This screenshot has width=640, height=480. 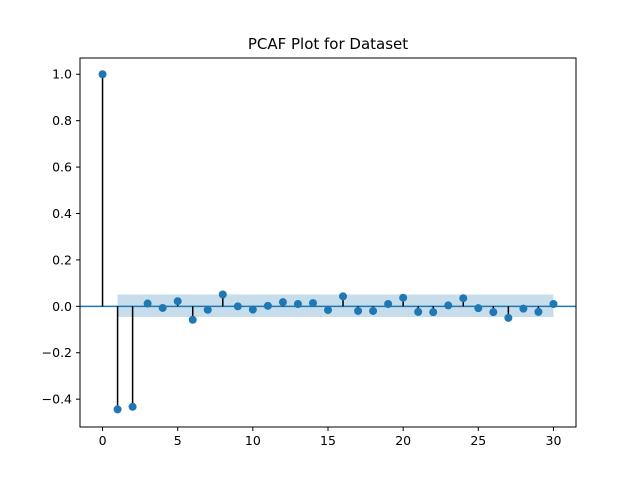 I want to click on x-tick-label-20: 20, so click(x=403, y=440).